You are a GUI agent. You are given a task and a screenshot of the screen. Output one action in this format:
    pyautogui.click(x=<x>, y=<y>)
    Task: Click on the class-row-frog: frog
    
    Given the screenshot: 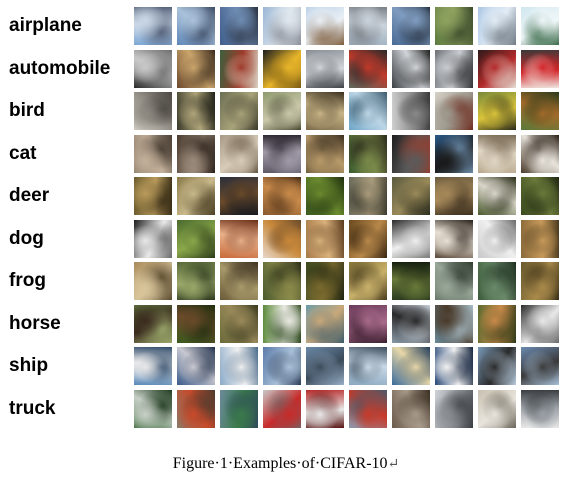 What is the action you would take?
    pyautogui.click(x=286, y=281)
    